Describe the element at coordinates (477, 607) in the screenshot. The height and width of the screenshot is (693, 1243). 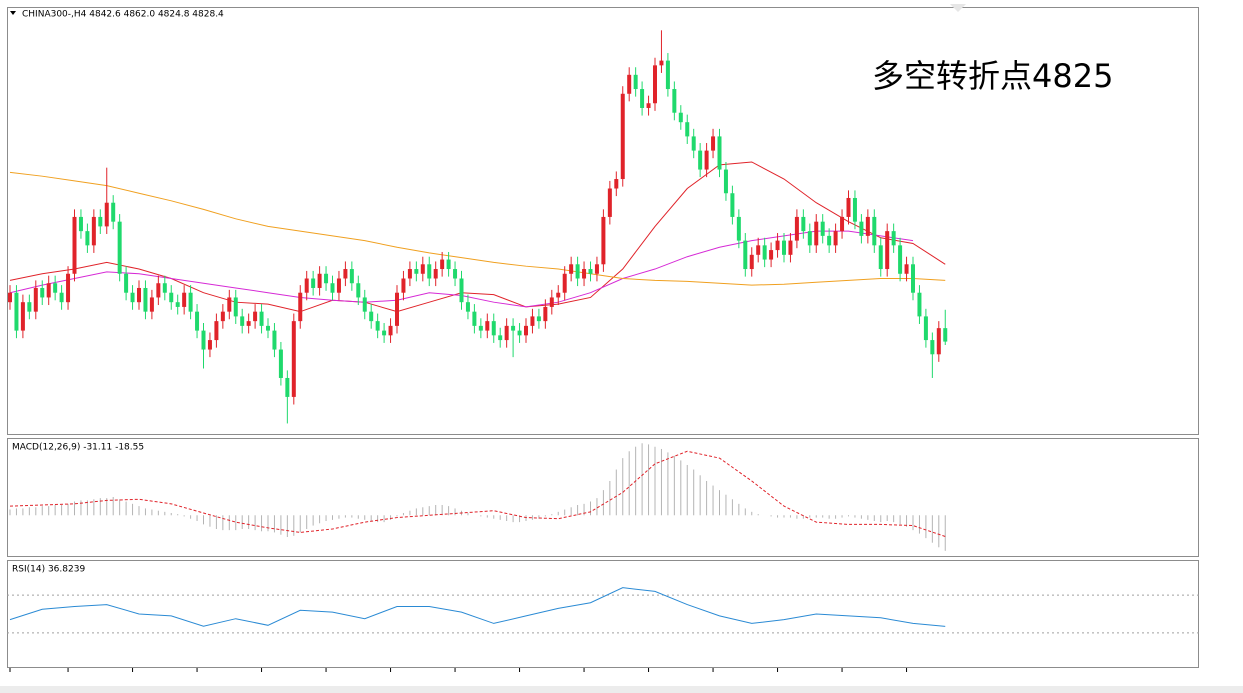
I see `rsi-line` at that location.